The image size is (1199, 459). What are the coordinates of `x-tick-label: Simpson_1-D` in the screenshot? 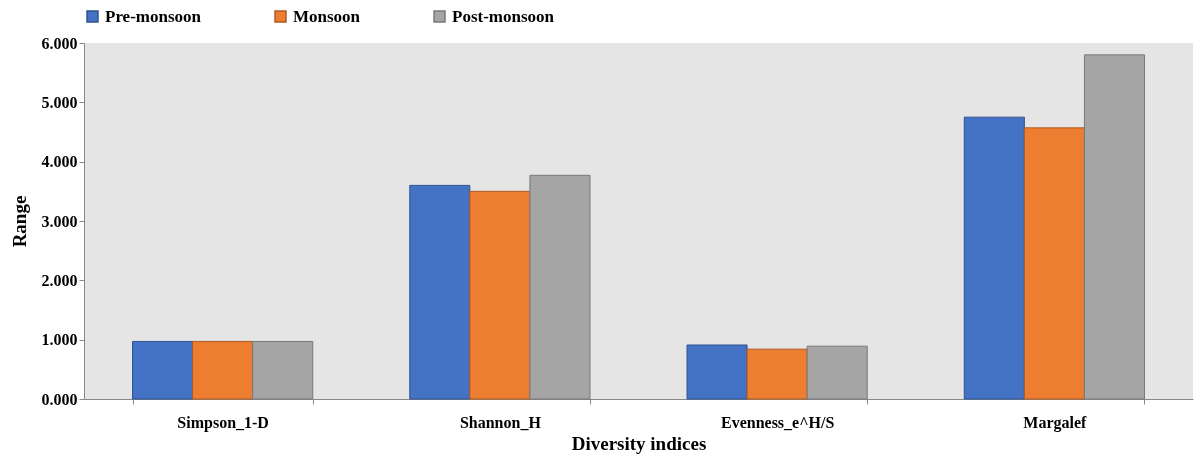 It's located at (223, 422).